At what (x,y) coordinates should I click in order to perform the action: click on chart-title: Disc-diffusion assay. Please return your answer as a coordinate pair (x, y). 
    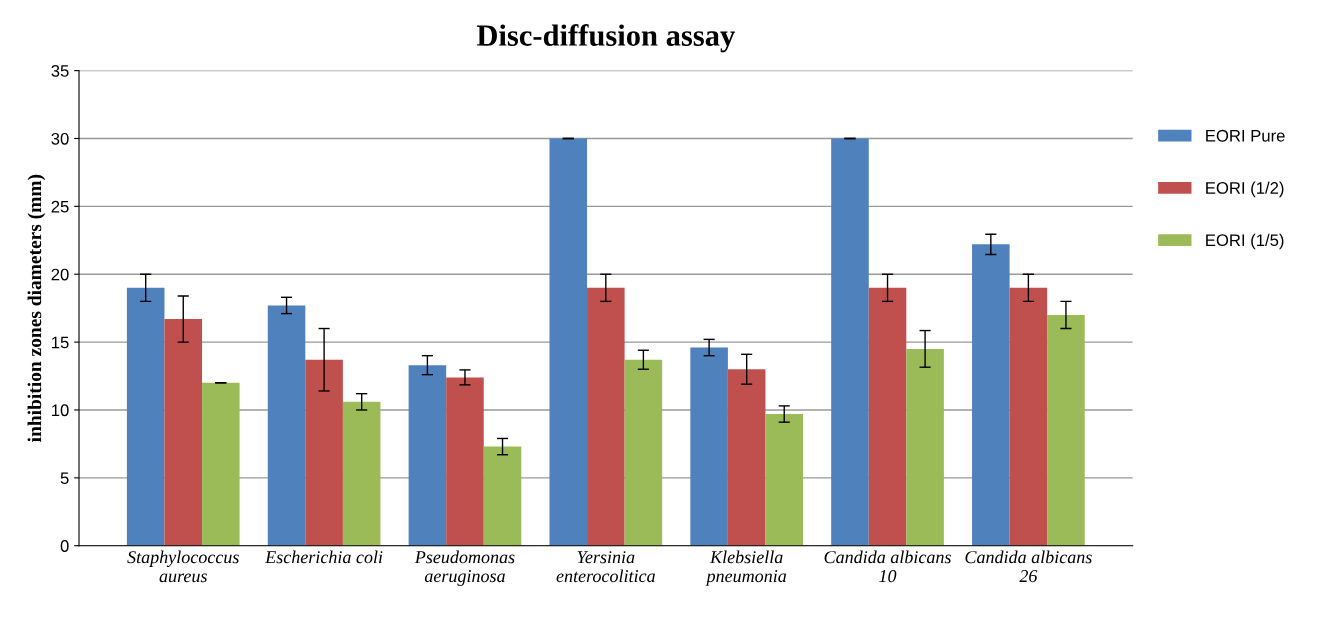
    Looking at the image, I should click on (605, 38).